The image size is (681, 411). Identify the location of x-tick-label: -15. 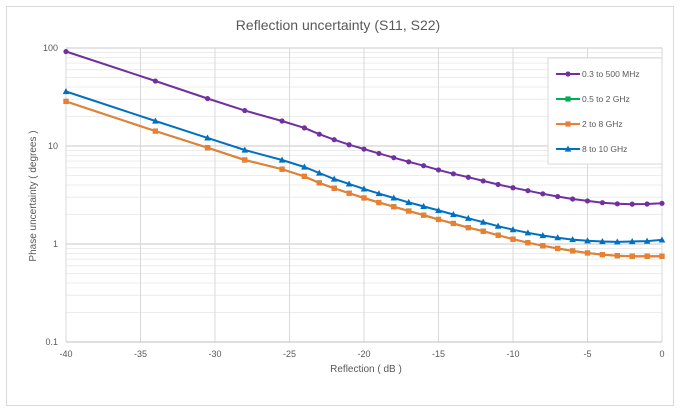
(438, 354).